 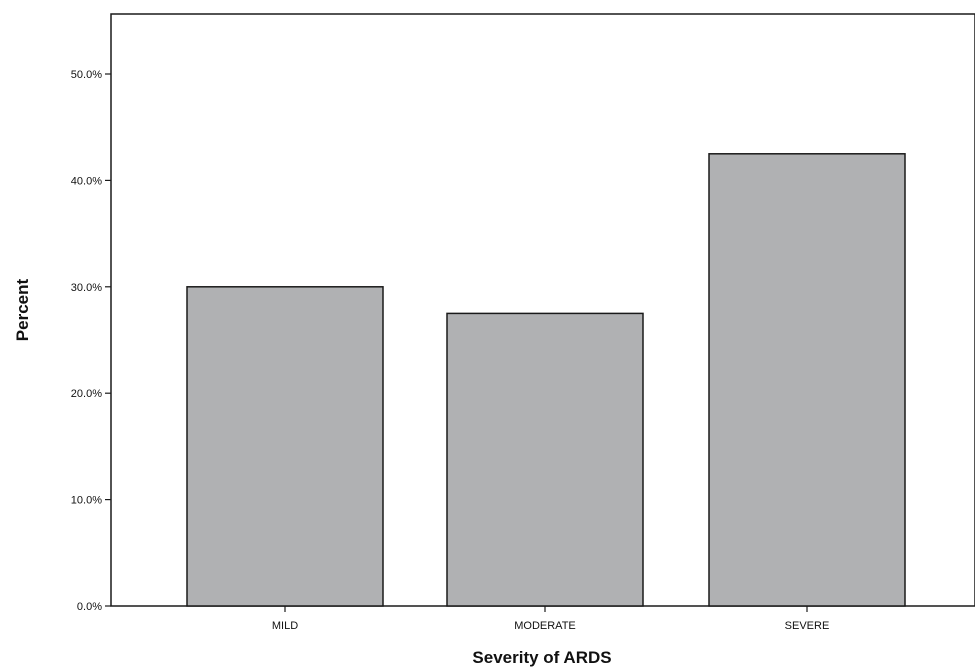 I want to click on y-axis: 0.0% 10.0% 20.0% 30.0% 40.0% 50.0%, so click(x=91, y=341).